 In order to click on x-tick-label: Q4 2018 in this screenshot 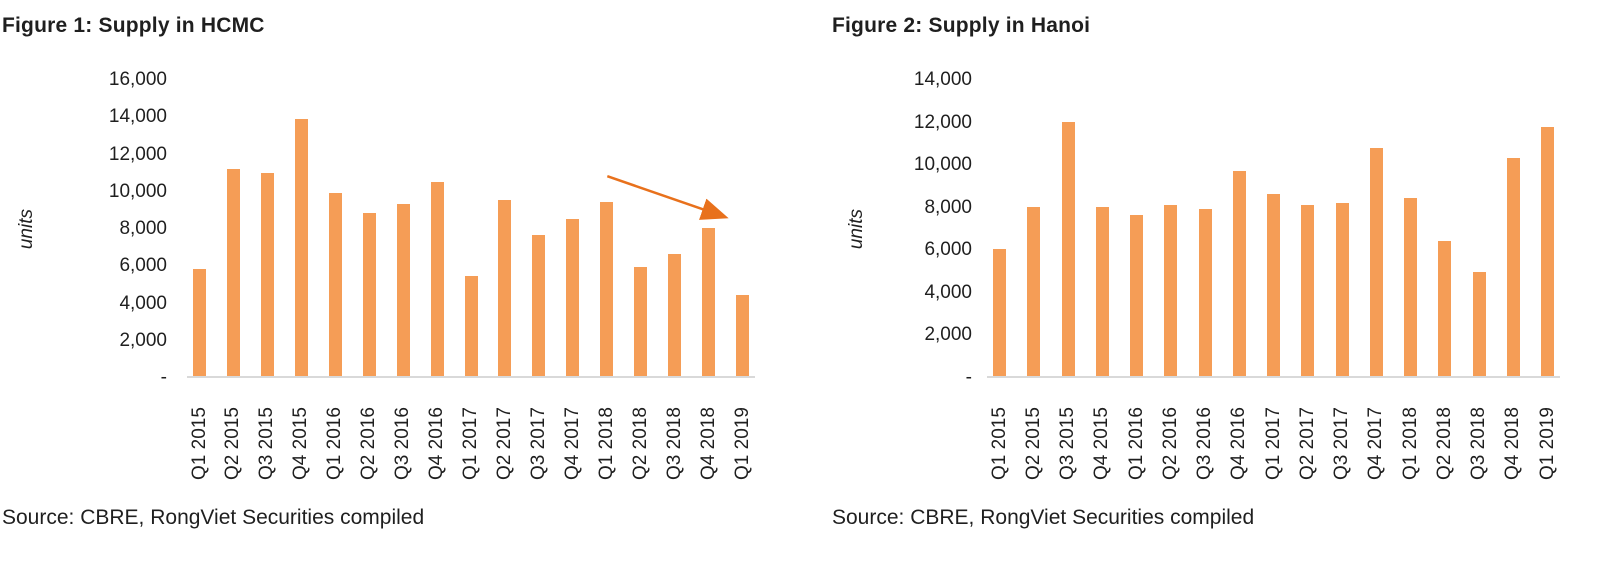, I will do `click(1513, 443)`.